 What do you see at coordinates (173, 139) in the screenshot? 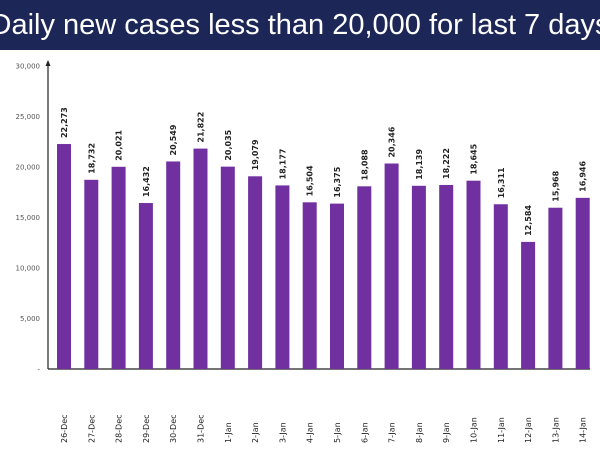
I see `data-label: 20,549` at bounding box center [173, 139].